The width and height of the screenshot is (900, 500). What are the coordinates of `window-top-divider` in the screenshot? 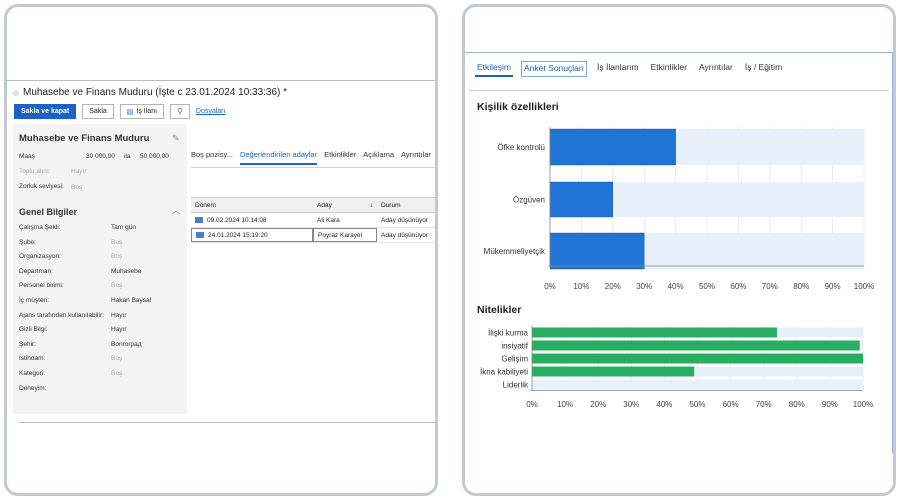 It's located at (221, 80).